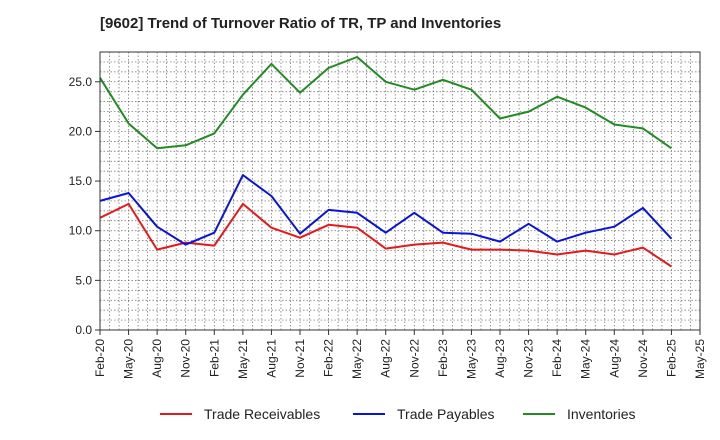 Image resolution: width=720 pixels, height=440 pixels. Describe the element at coordinates (329, 358) in the screenshot. I see `x-tick-label: Feb-22` at that location.